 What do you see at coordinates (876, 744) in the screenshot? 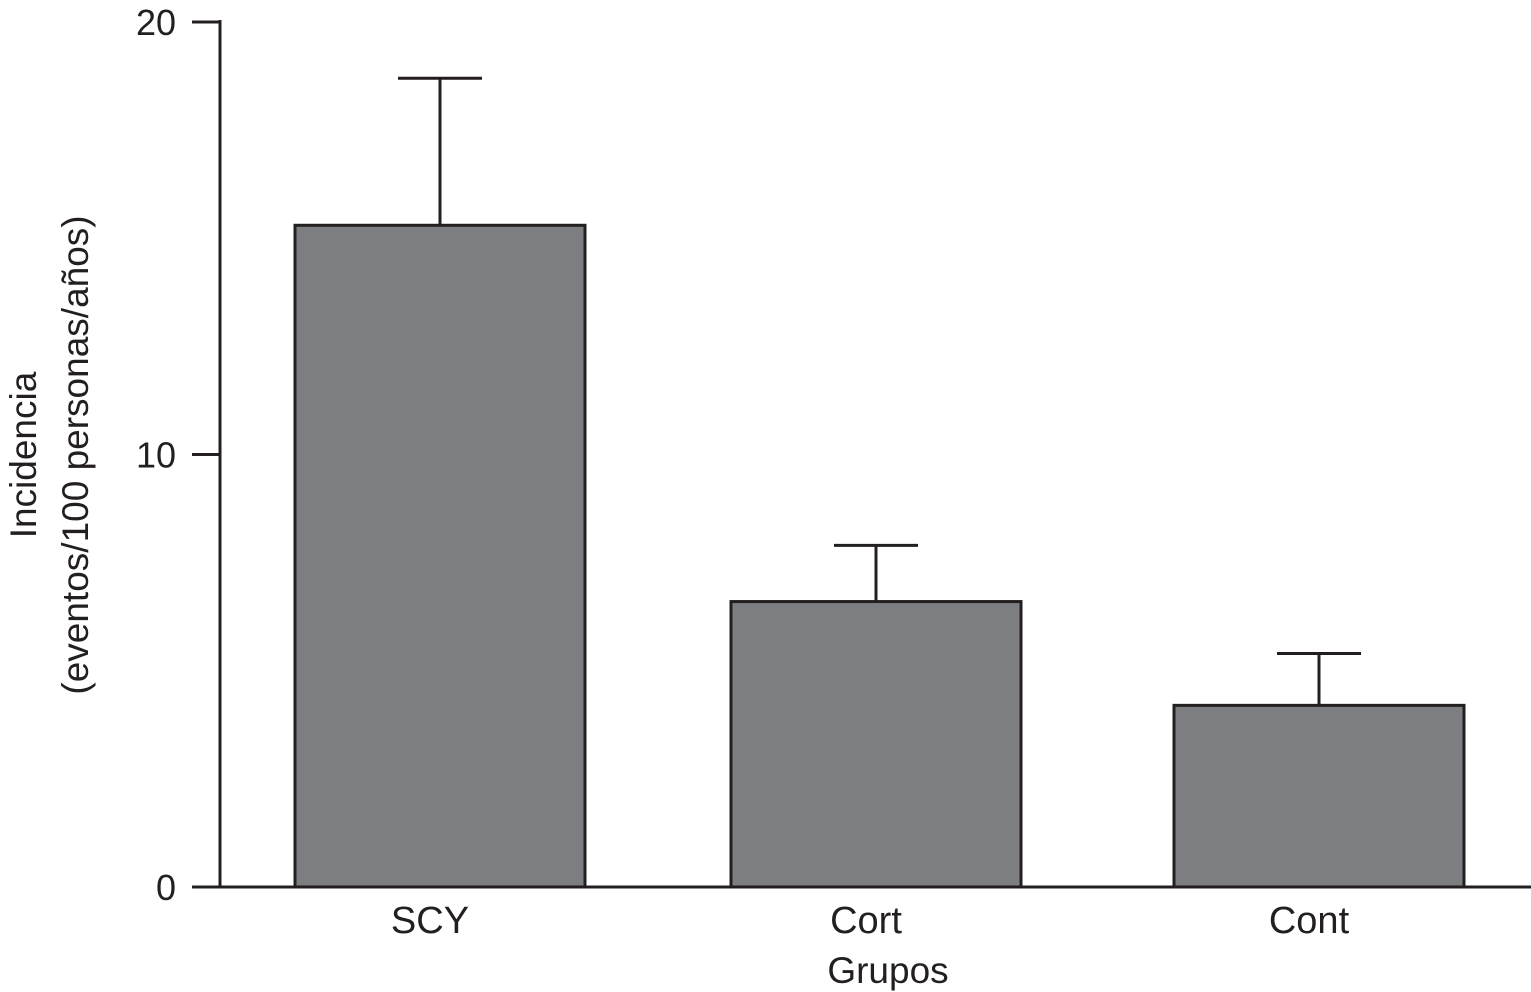
I see `bar-cort` at bounding box center [876, 744].